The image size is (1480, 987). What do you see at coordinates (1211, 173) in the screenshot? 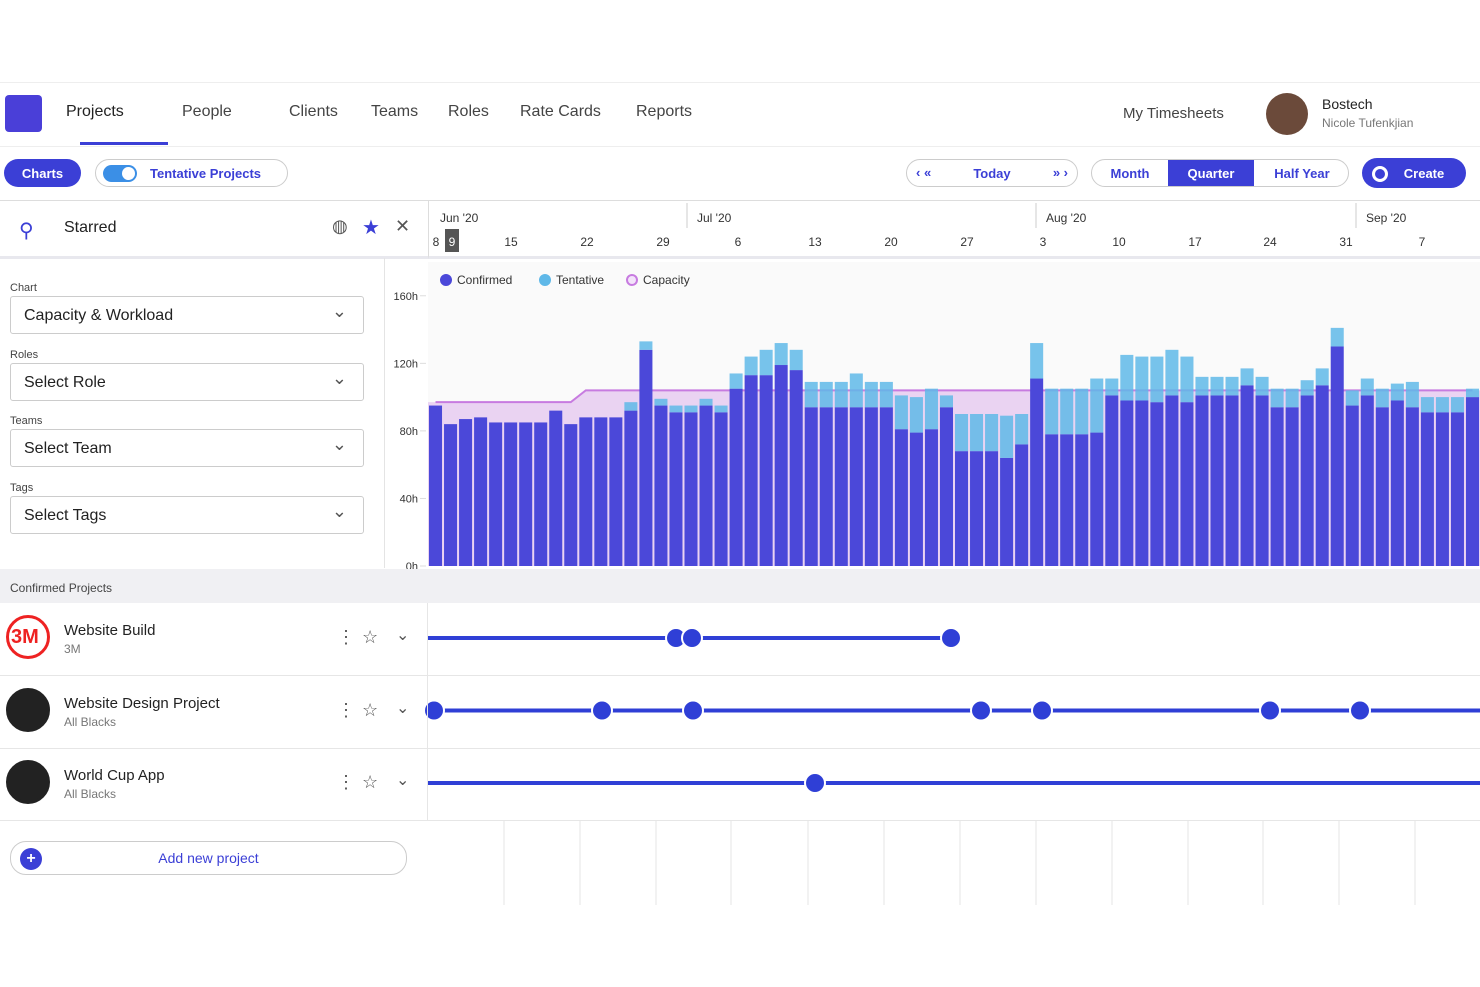
I see `view-quarter: Quarter` at bounding box center [1211, 173].